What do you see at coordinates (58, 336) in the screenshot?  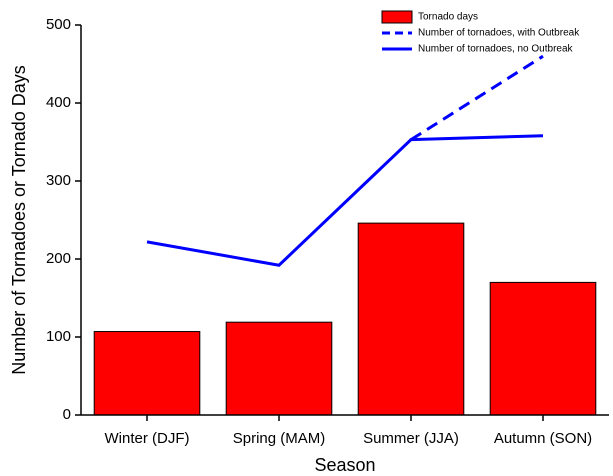 I see `y-tick-label: 100` at bounding box center [58, 336].